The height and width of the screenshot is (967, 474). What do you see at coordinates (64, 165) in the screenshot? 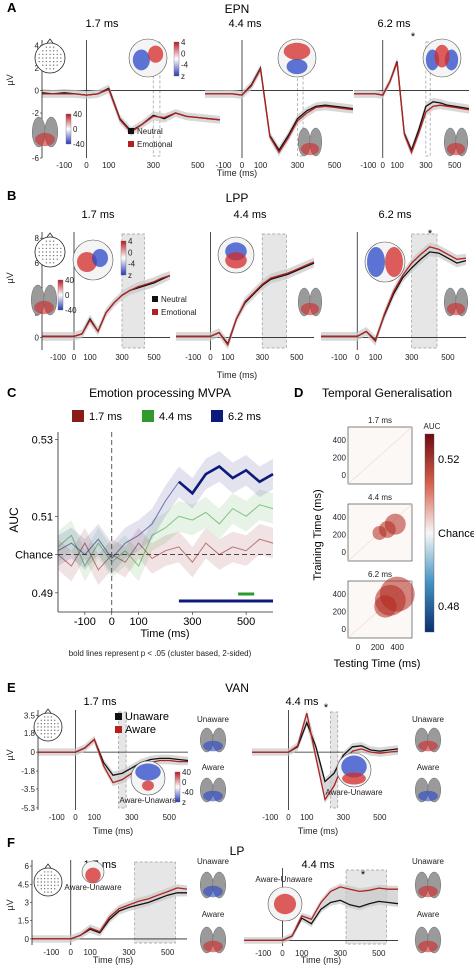
I see `epn-1-x-tick-label: -100` at bounding box center [64, 165].